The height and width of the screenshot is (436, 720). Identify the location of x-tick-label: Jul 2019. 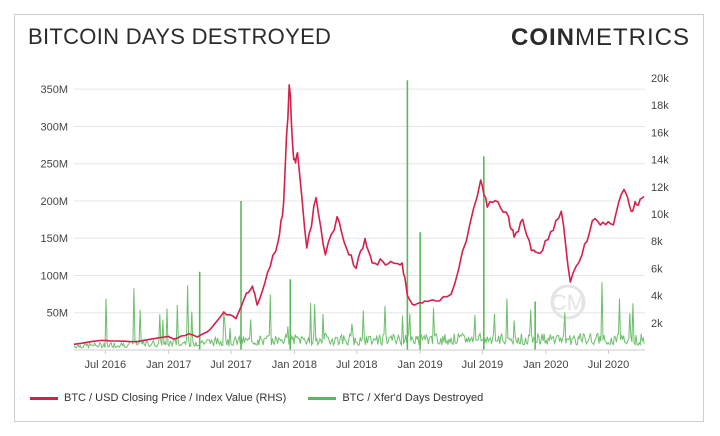
(483, 365).